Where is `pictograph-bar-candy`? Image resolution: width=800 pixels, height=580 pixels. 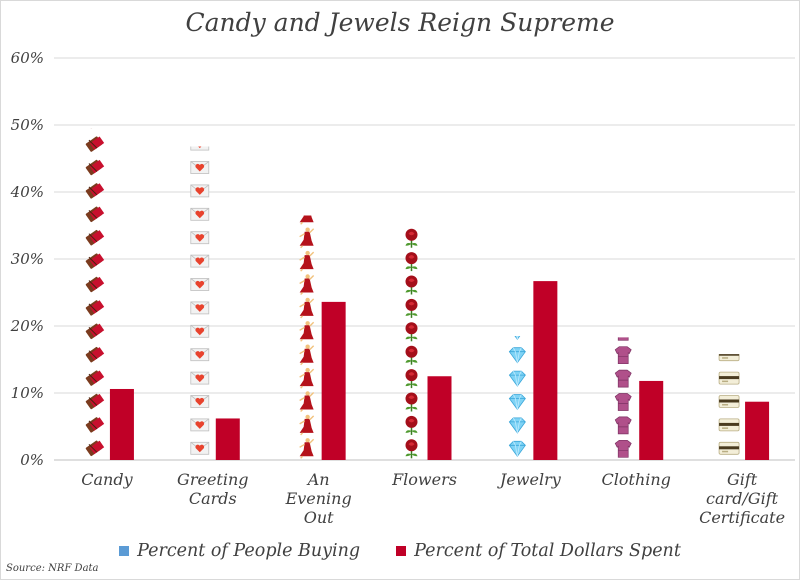
pictograph-bar-candy is located at coordinates (94, 292).